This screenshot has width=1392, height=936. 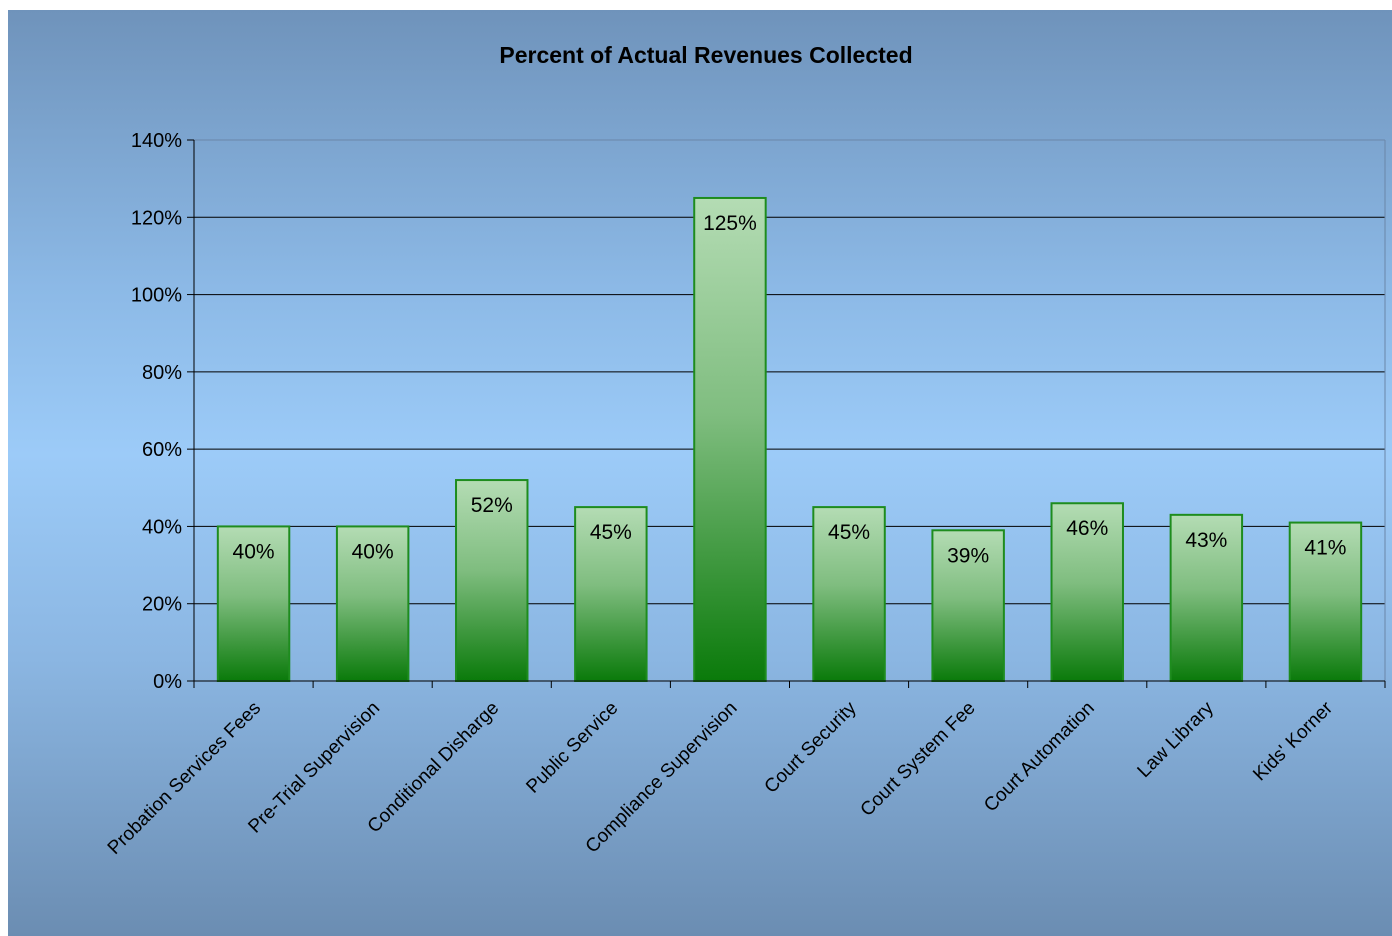 What do you see at coordinates (1325, 548) in the screenshot?
I see `data-label: 41%` at bounding box center [1325, 548].